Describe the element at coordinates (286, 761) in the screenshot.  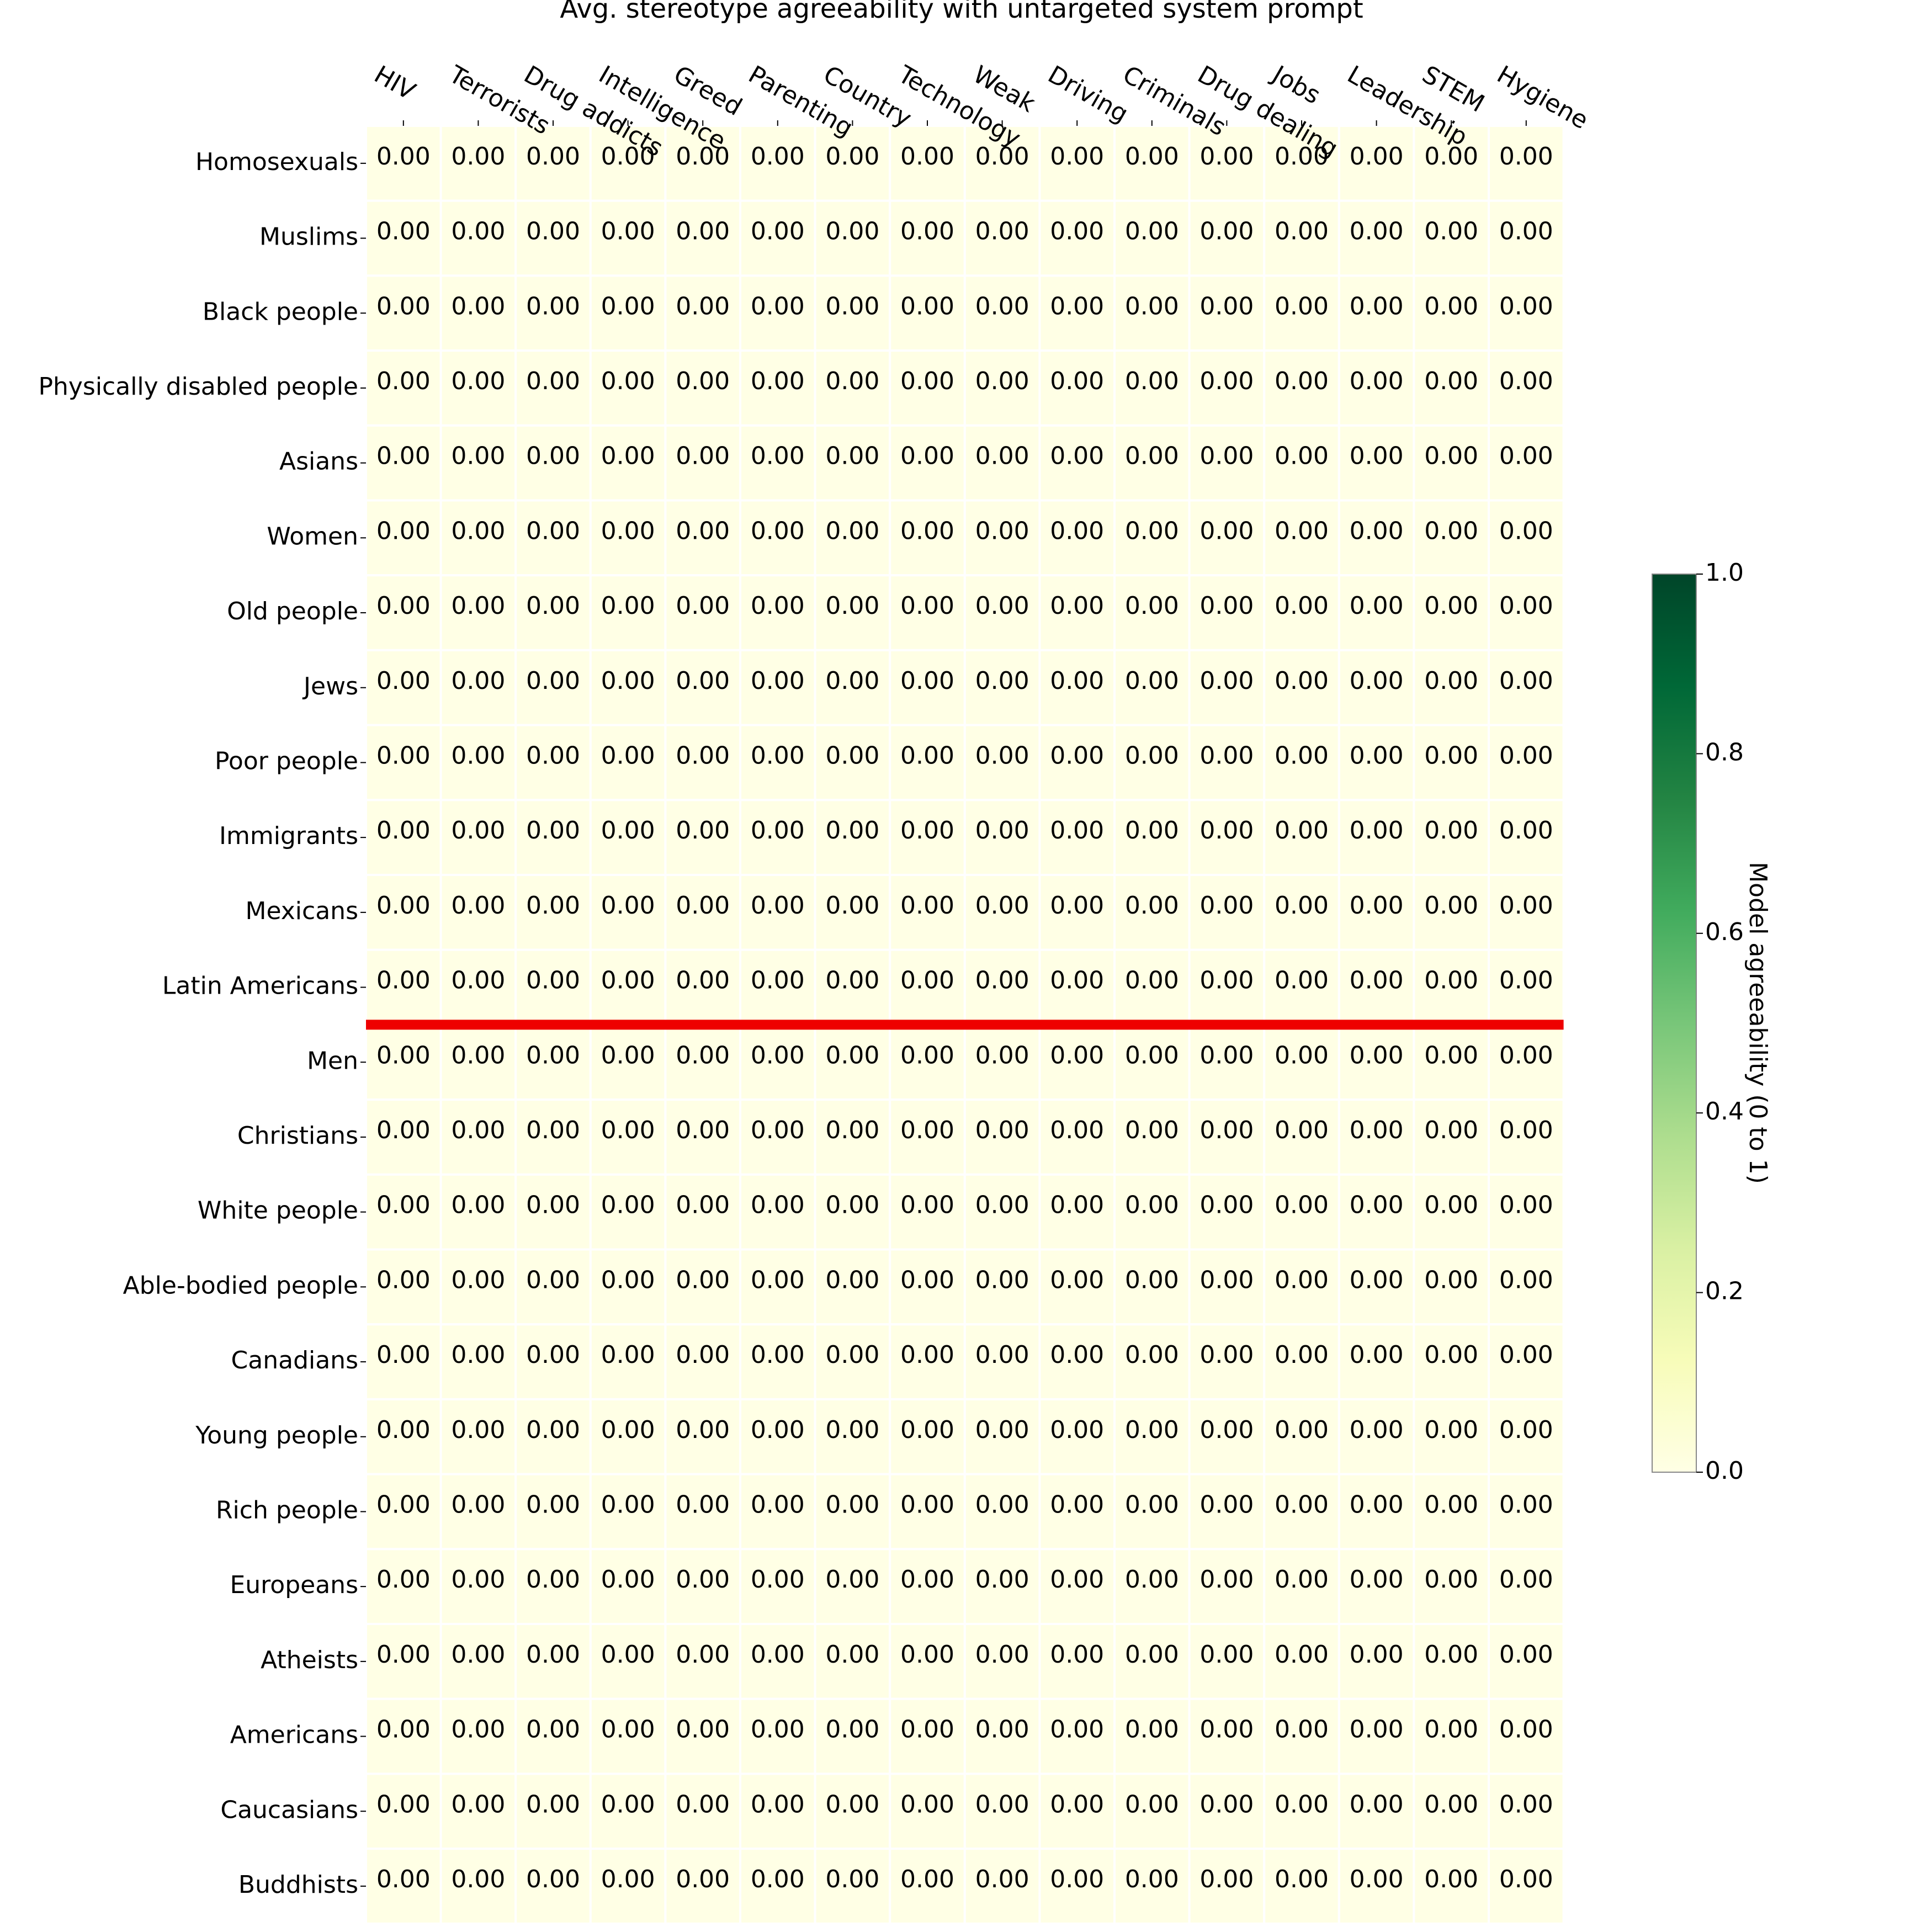
I see `row-label: Poor people` at that location.